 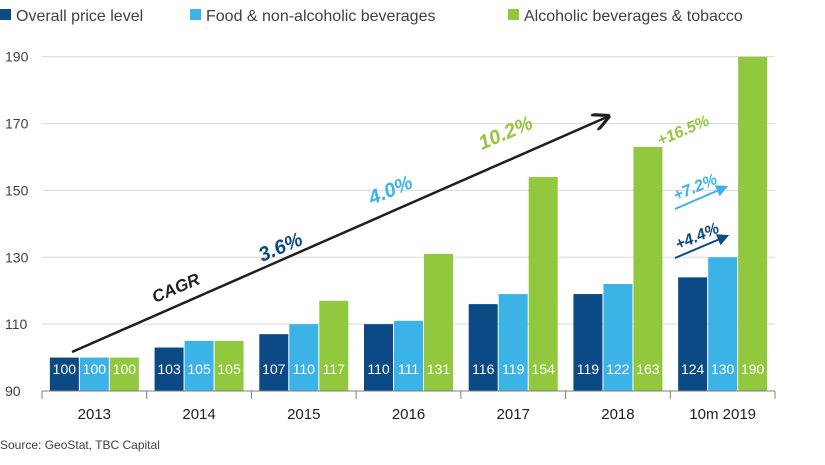 What do you see at coordinates (408, 414) in the screenshot?
I see `x-tick-label: 2016` at bounding box center [408, 414].